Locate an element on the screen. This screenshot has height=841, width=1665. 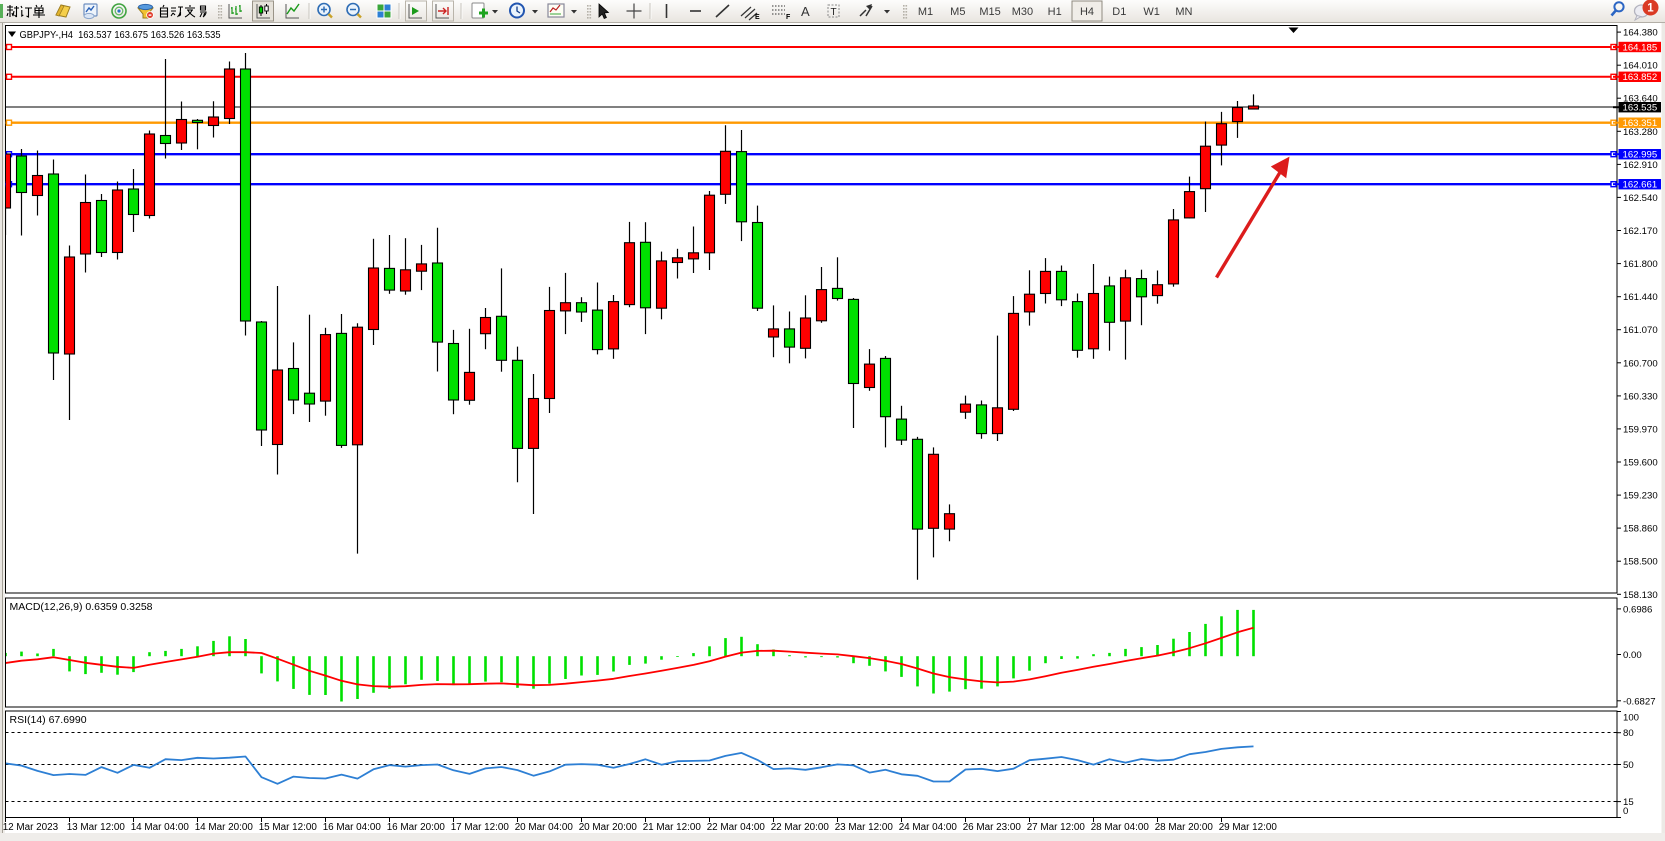
svg-text: 12 Mar 2023 is located at coordinates (31, 827).